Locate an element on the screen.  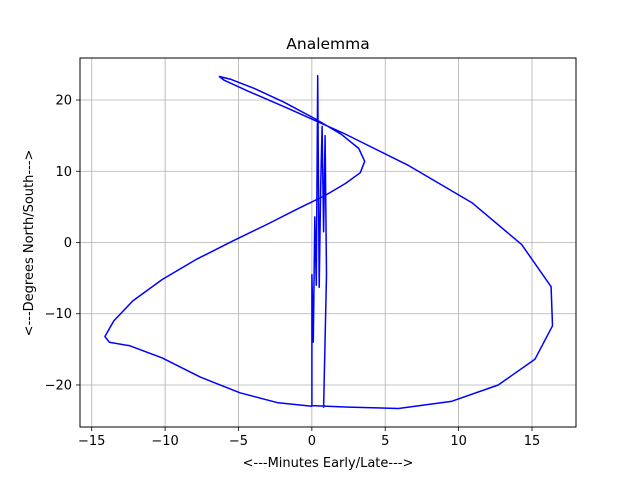
y-tick-label: −10 is located at coordinates (58, 314).